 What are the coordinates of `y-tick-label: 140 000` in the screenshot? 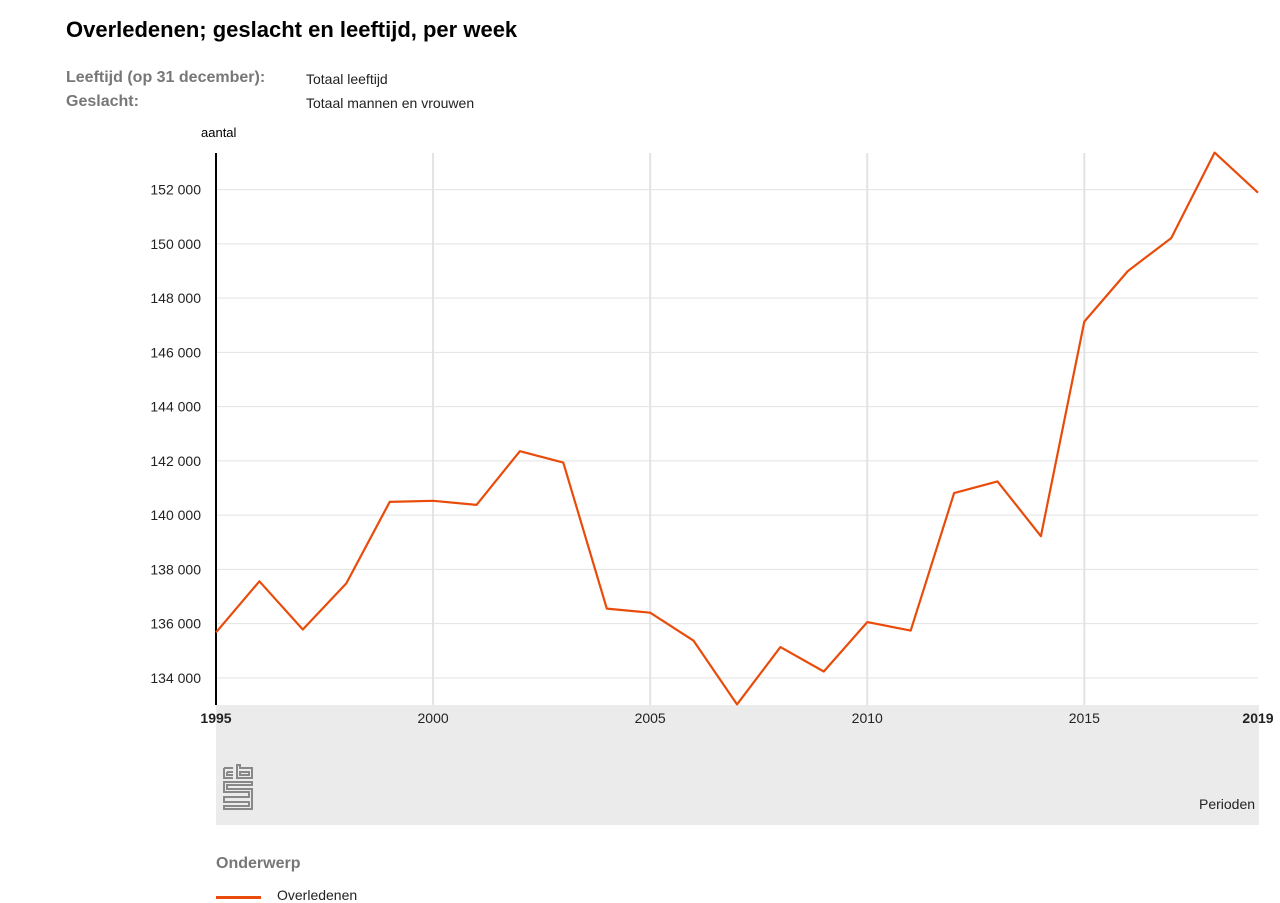 It's located at (175, 515).